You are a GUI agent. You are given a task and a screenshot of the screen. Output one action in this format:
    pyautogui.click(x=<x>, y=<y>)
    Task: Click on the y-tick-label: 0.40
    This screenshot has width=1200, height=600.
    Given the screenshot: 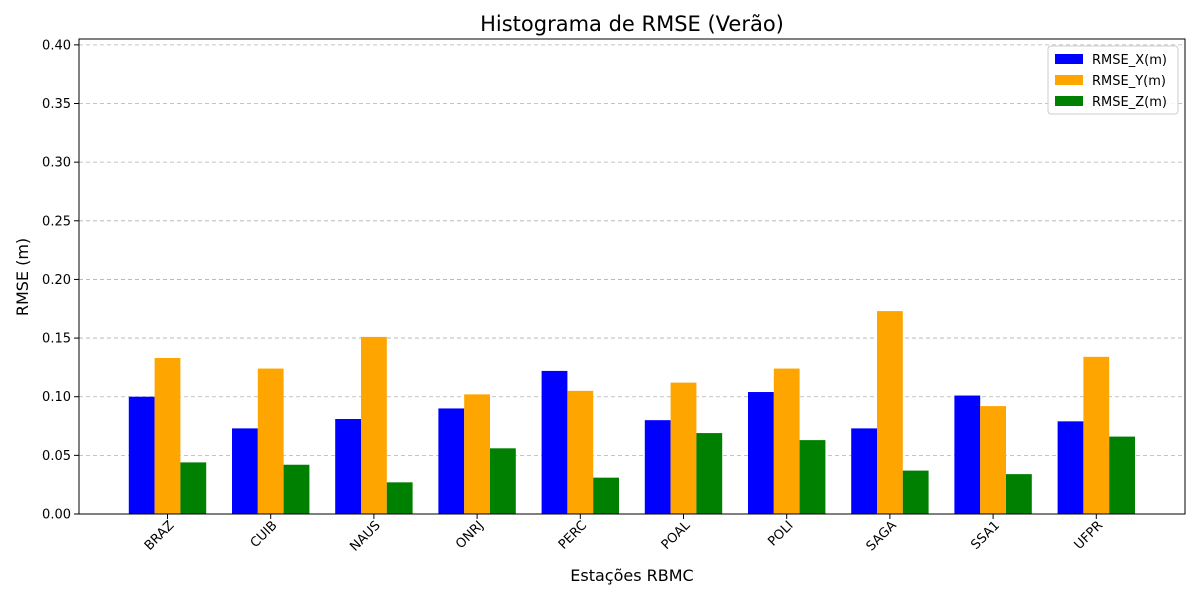 What is the action you would take?
    pyautogui.click(x=56, y=45)
    